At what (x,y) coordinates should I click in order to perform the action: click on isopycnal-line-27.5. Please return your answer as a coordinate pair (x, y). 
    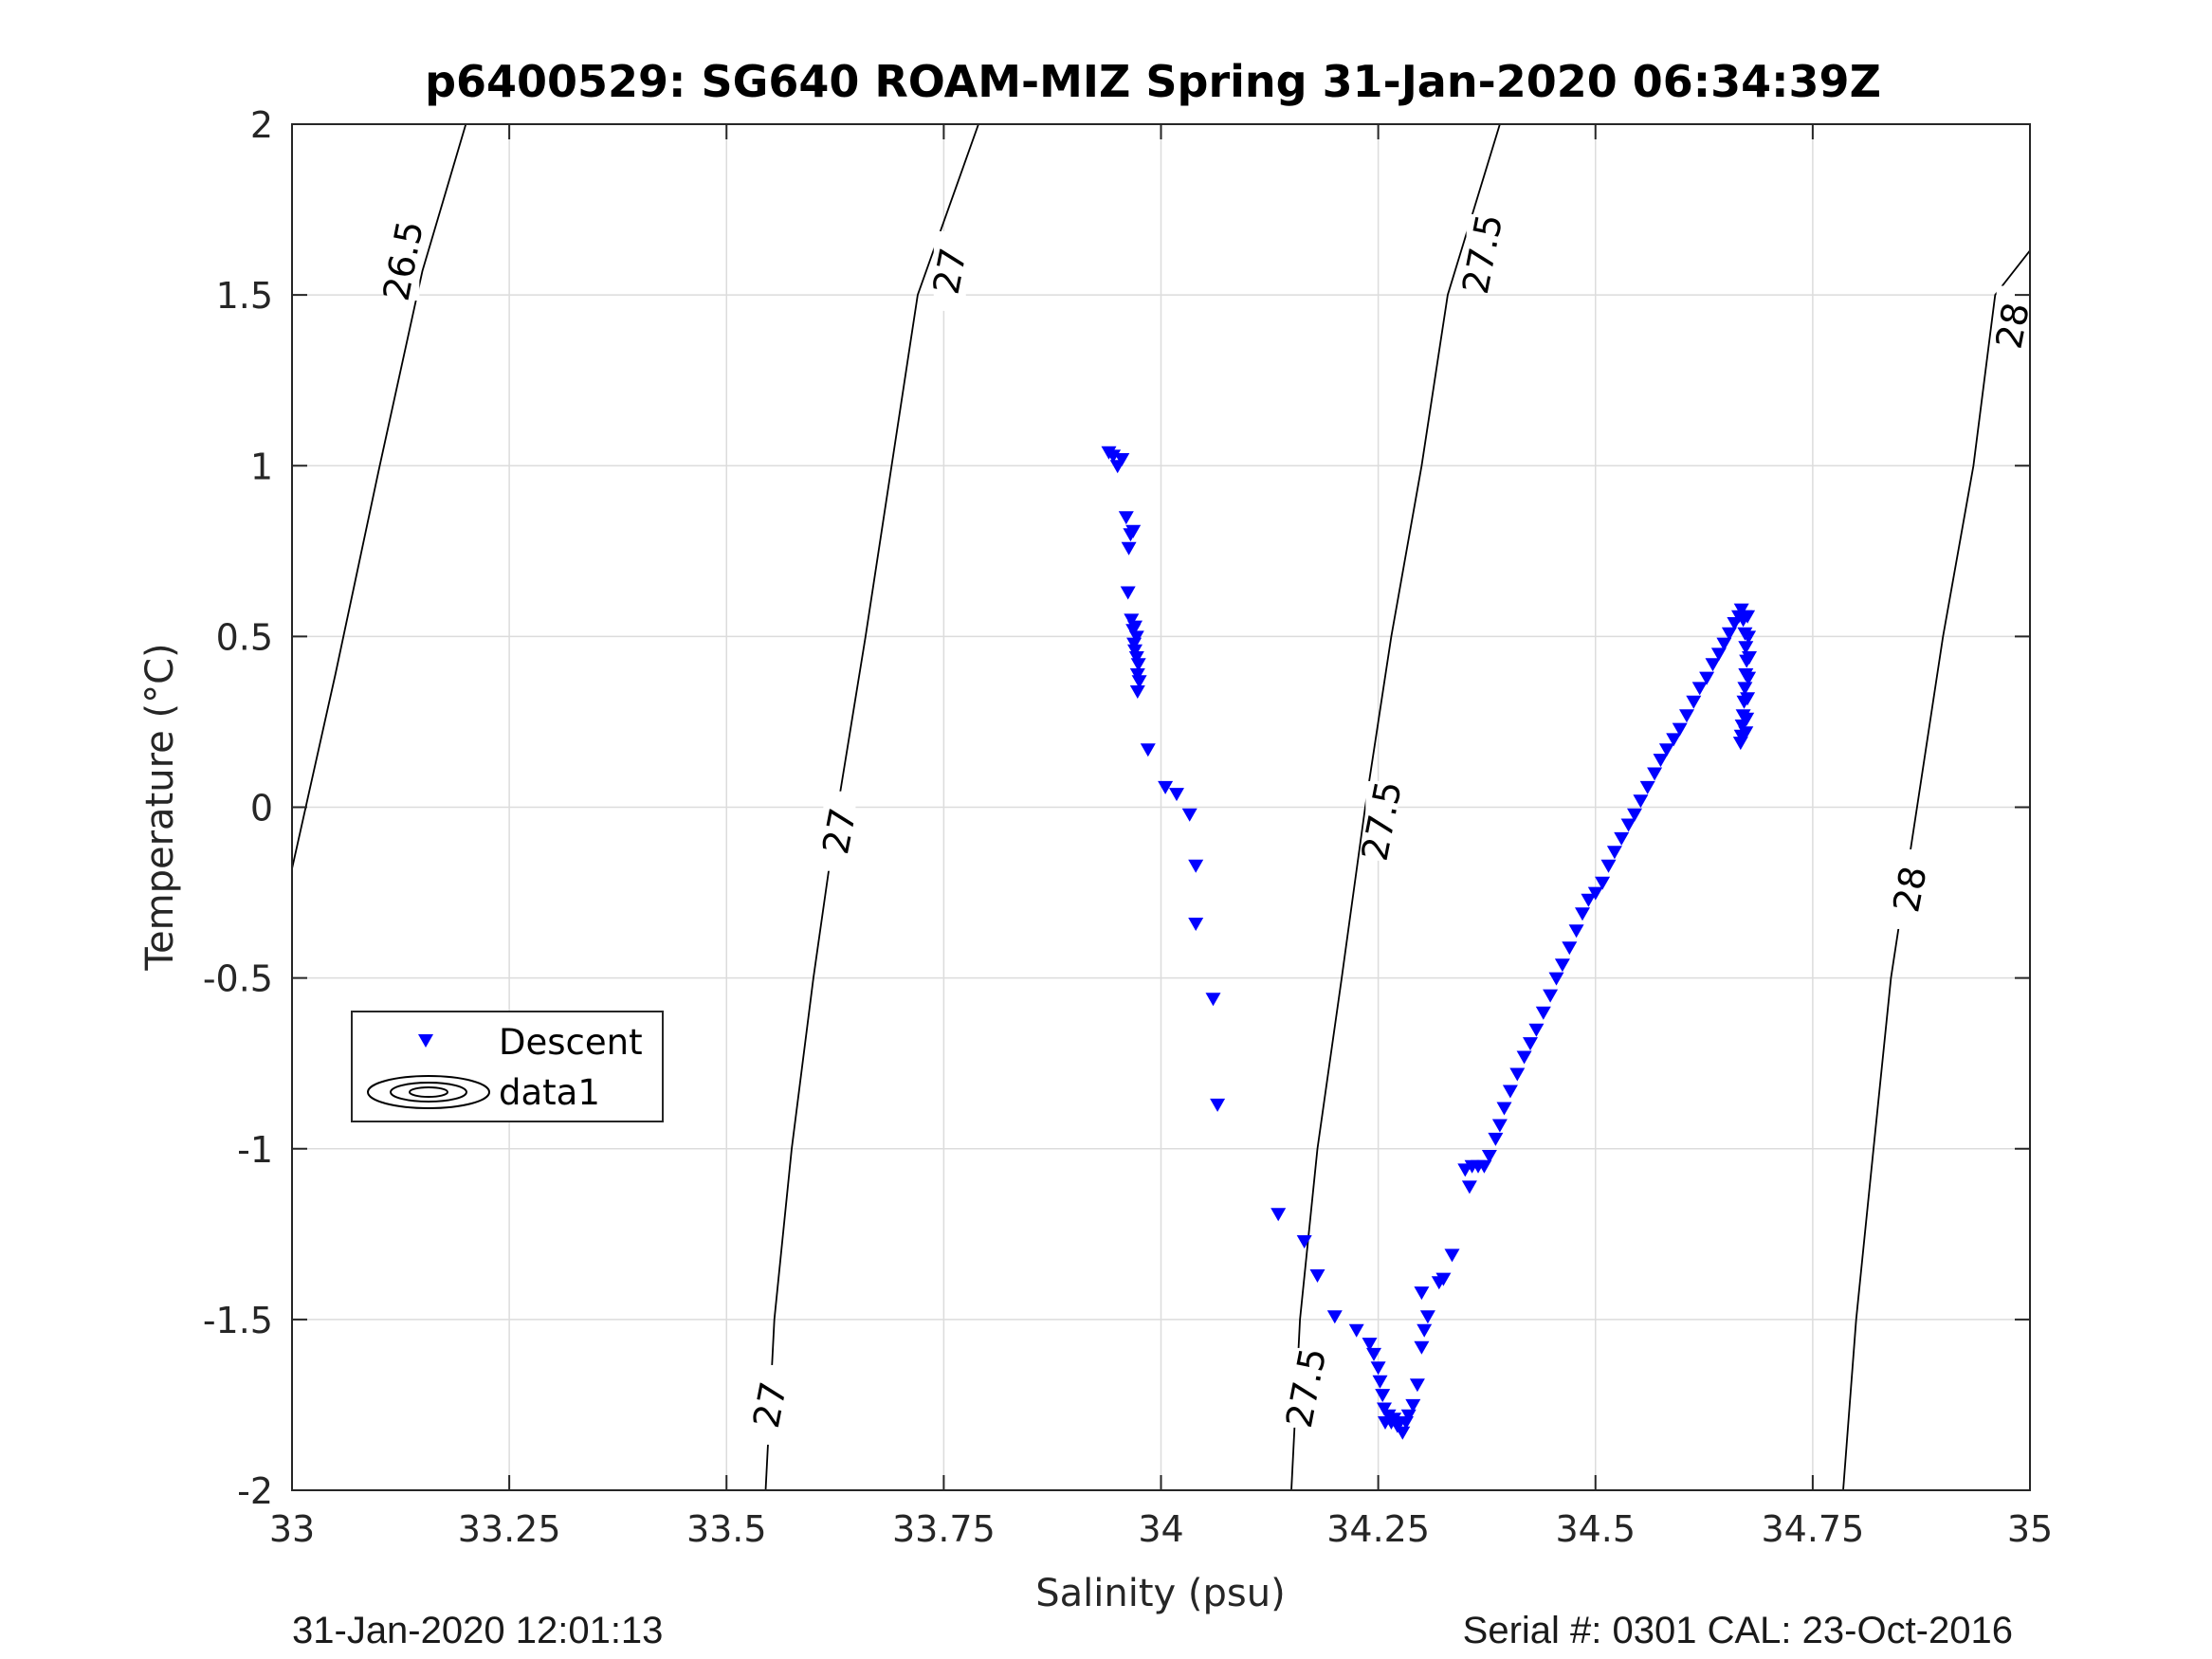
    Looking at the image, I should click on (1395, 807).